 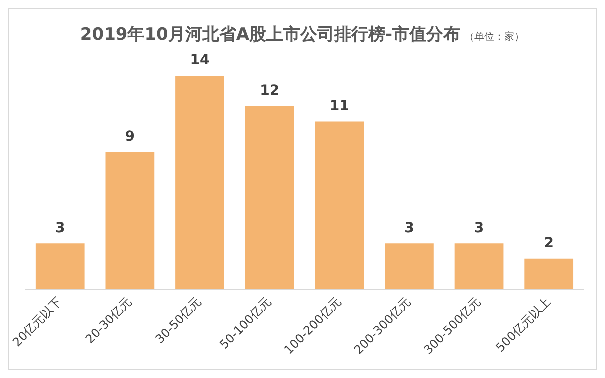 What do you see at coordinates (130, 136) in the screenshot?
I see `data-label: 9` at bounding box center [130, 136].